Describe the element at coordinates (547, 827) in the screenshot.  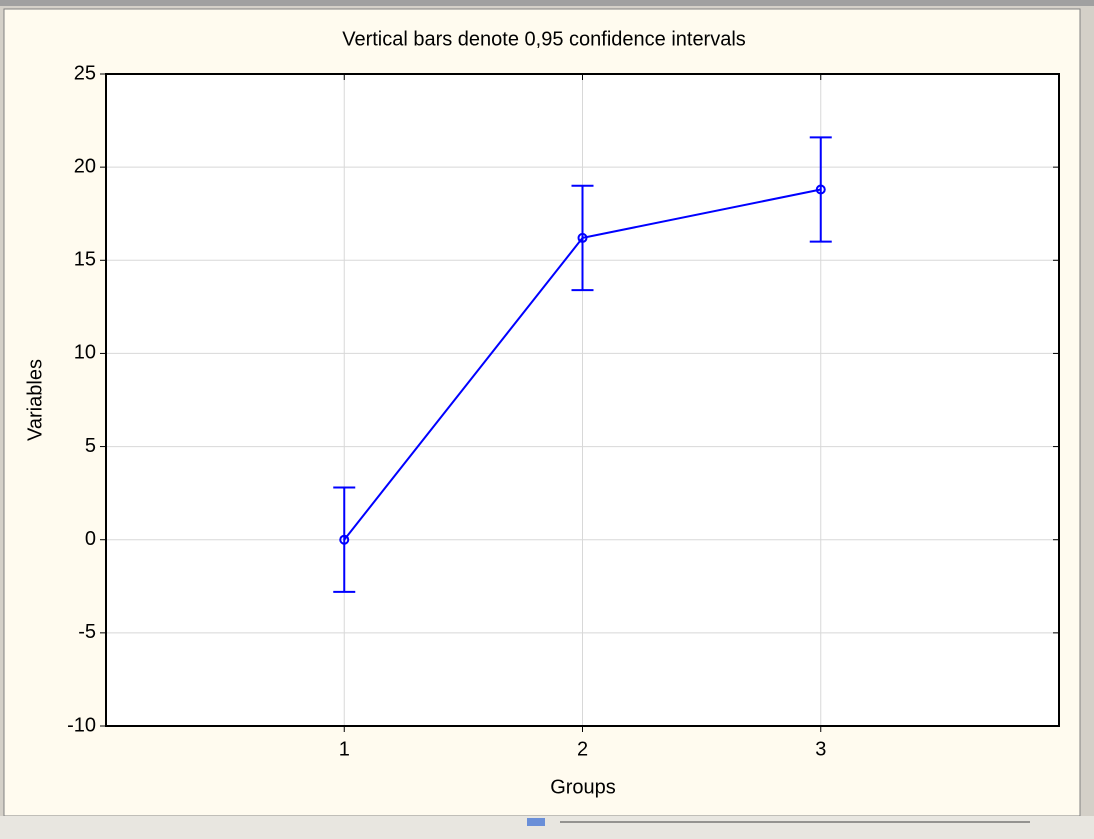
I see `status-bar` at that location.